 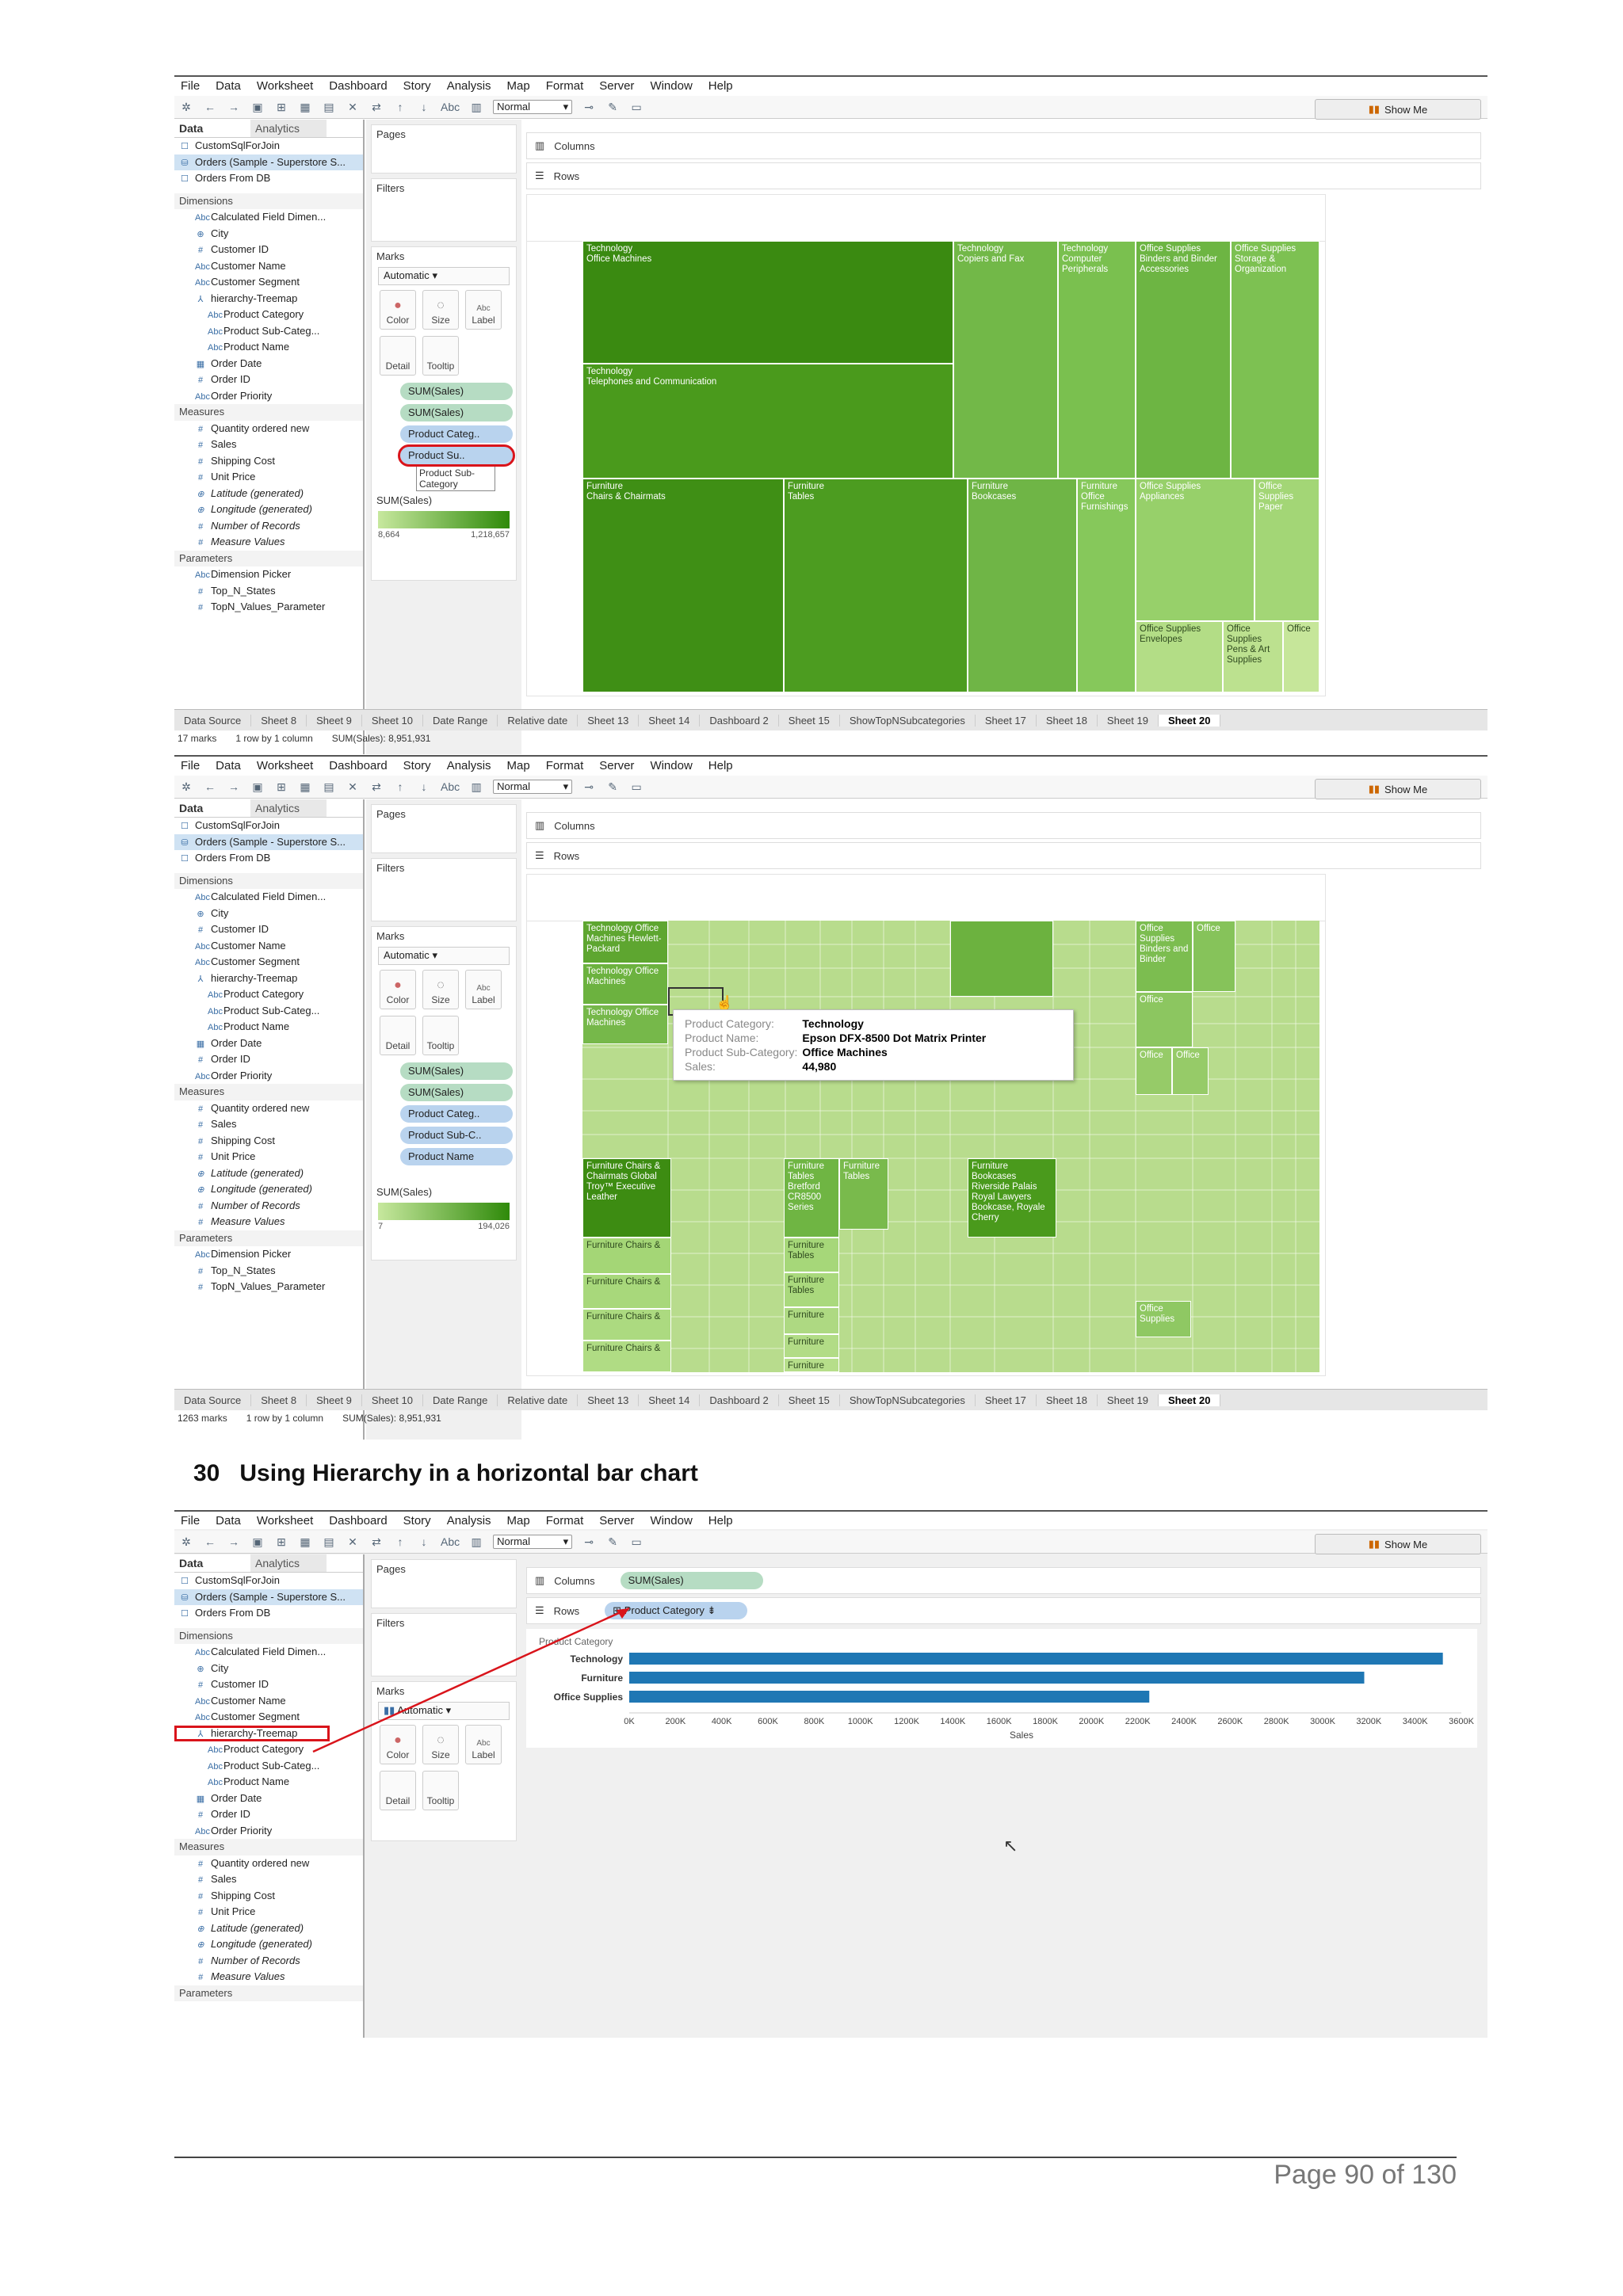 I want to click on dimension-item: AbcProduct Name, so click(x=268, y=347).